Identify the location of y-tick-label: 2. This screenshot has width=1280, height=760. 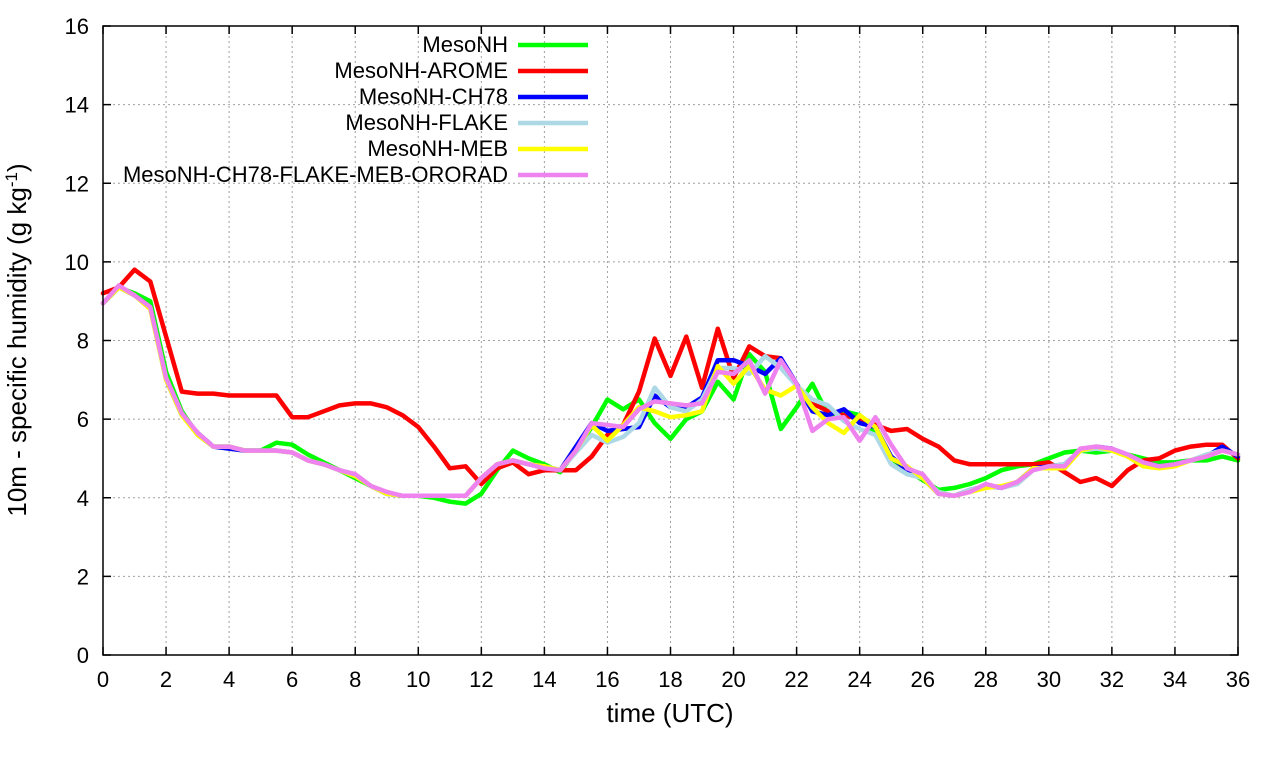
(83, 576).